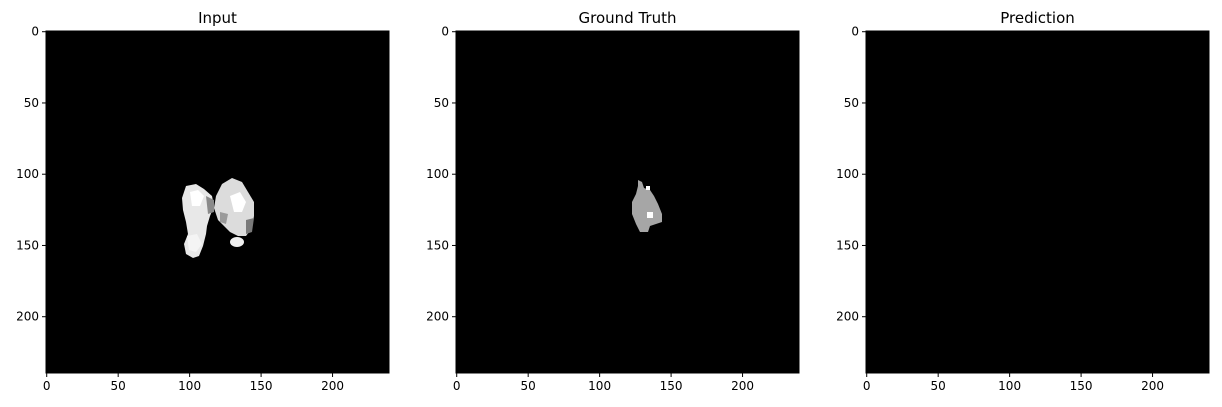 The width and height of the screenshot is (1222, 407). I want to click on panel-title-input: Input, so click(217, 18).